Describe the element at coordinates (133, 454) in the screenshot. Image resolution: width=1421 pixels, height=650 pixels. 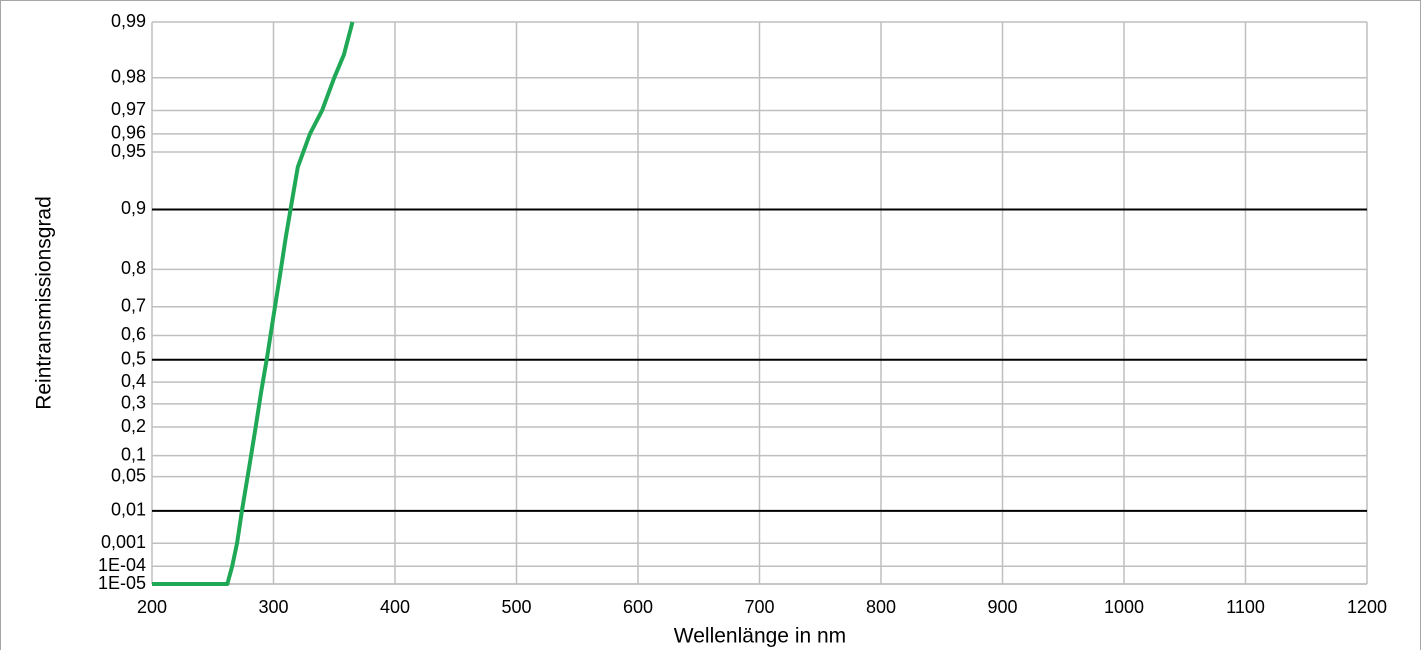
I see `y-tick-label: 0,1` at that location.